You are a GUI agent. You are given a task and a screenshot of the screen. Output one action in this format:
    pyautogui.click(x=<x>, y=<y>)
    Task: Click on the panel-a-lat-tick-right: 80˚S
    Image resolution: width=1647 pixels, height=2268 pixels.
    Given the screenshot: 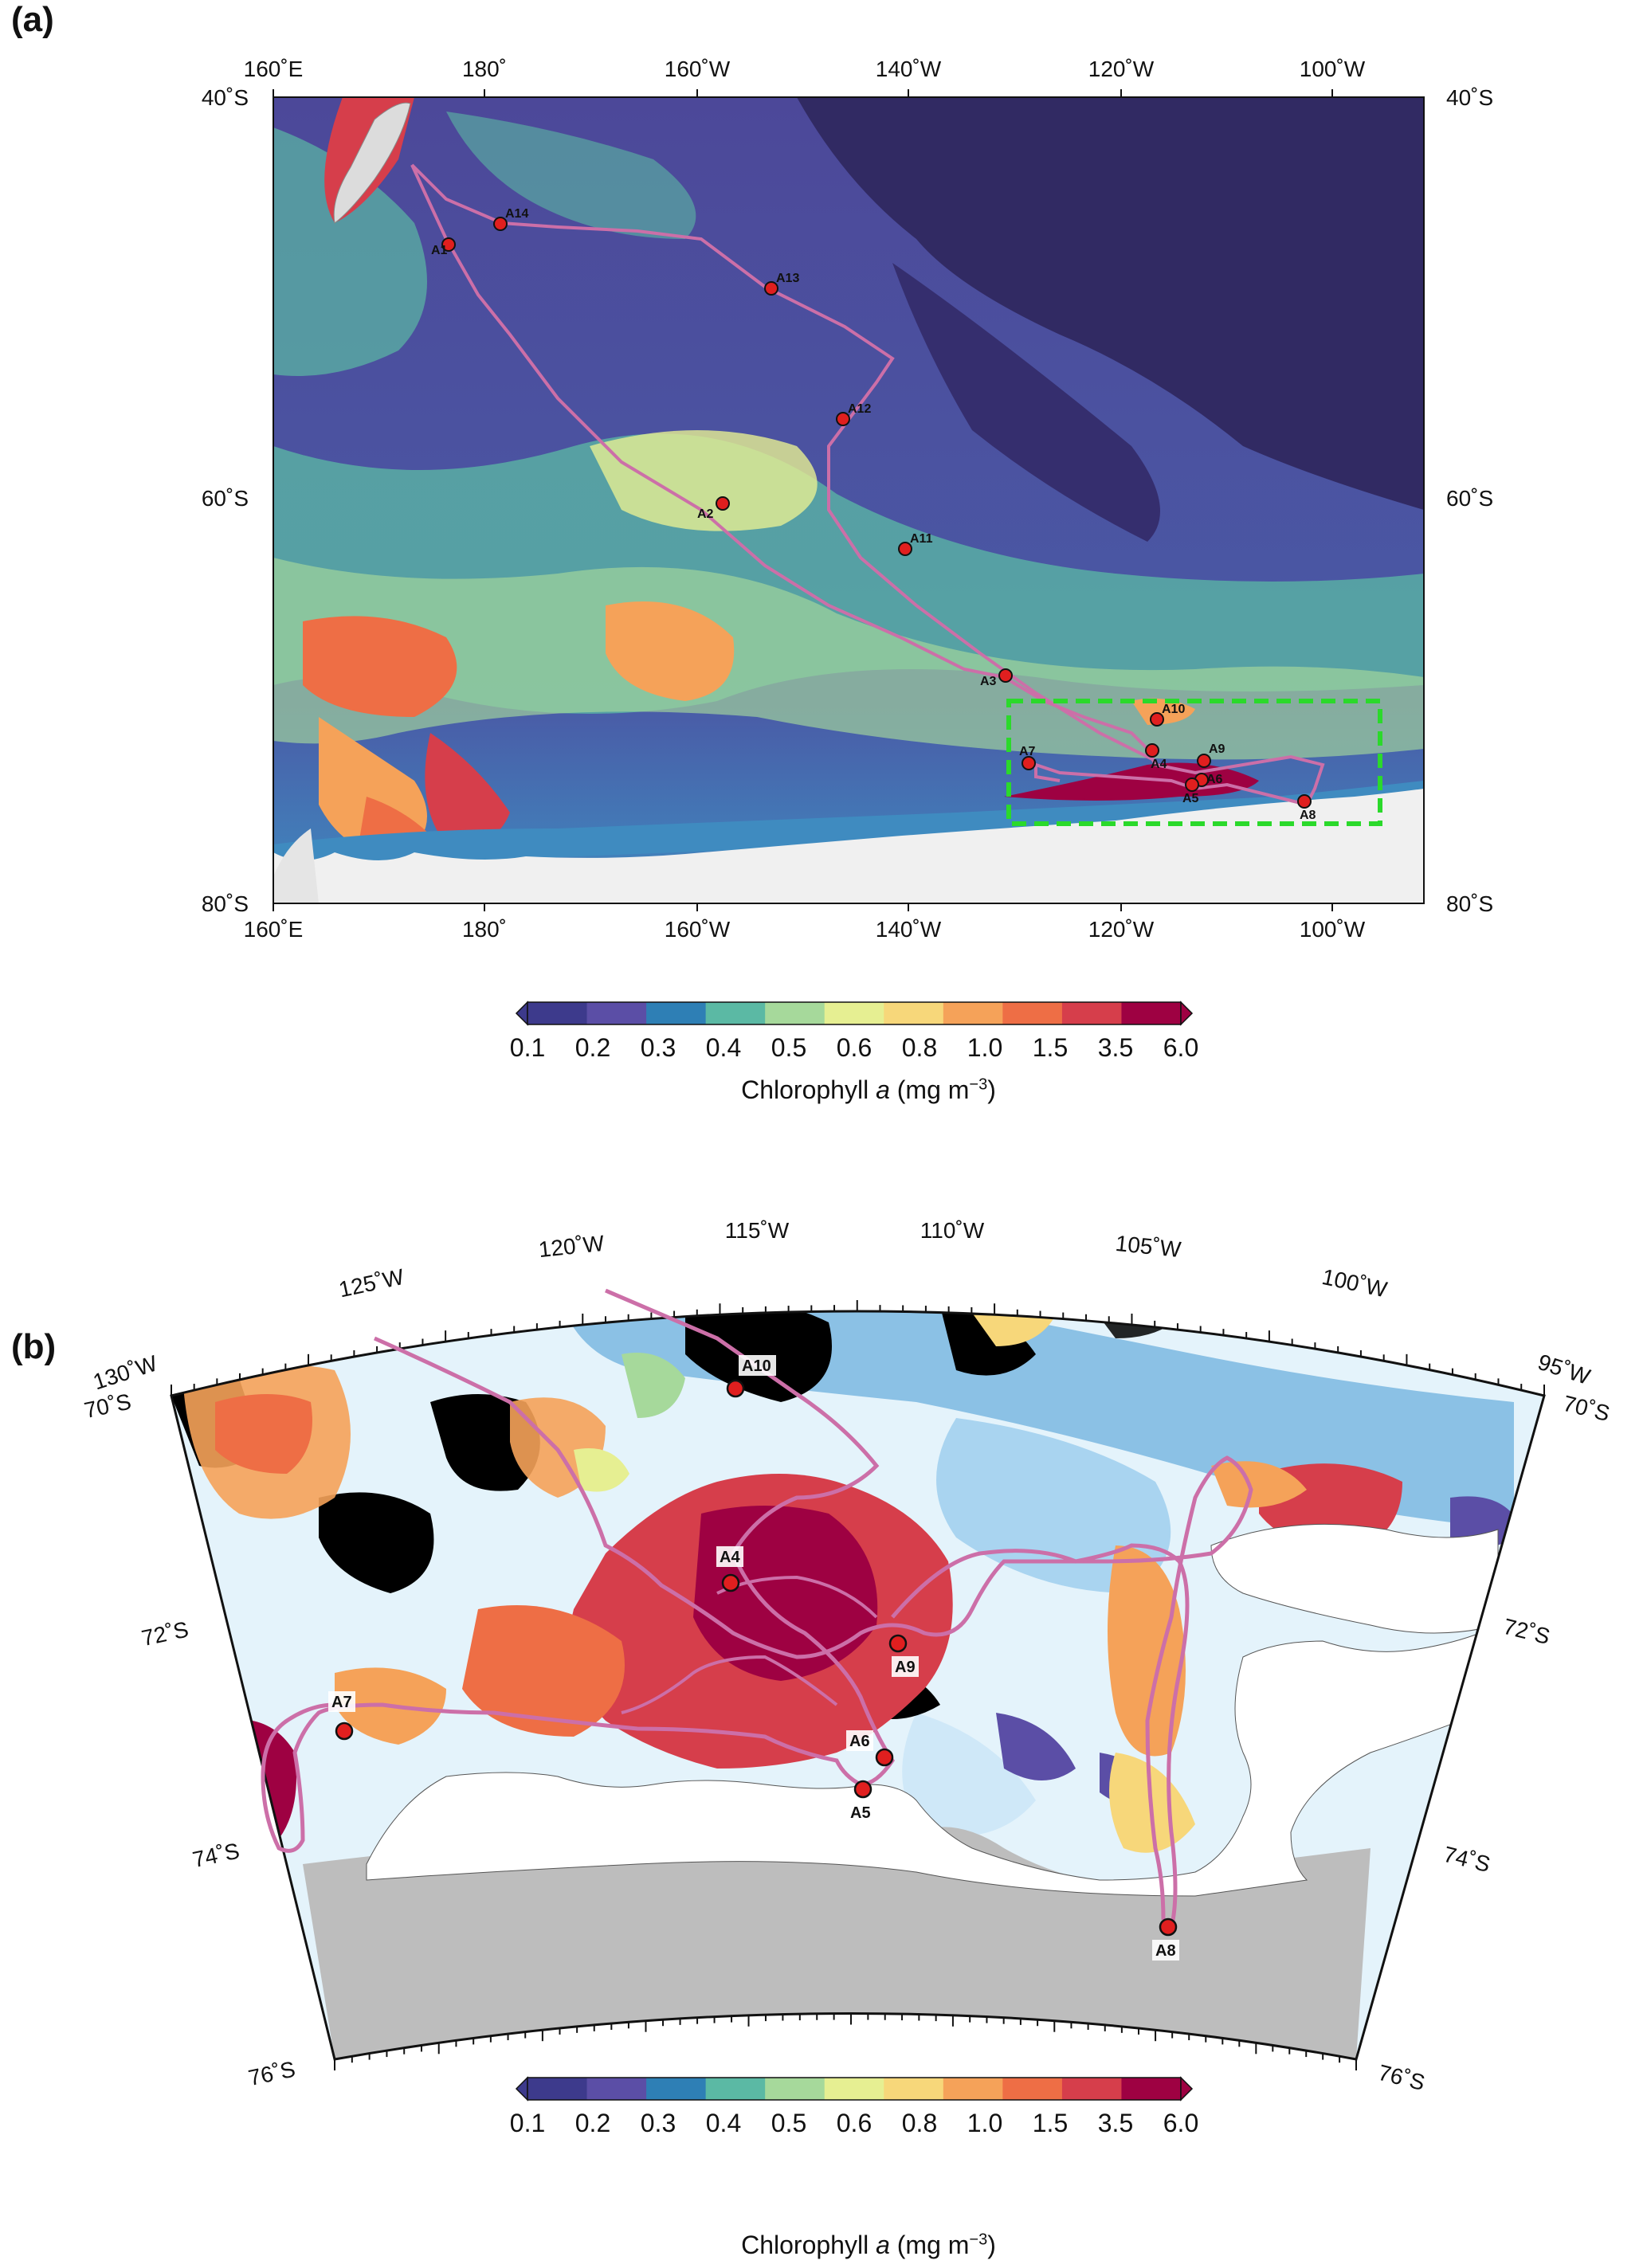 What is the action you would take?
    pyautogui.click(x=1469, y=903)
    